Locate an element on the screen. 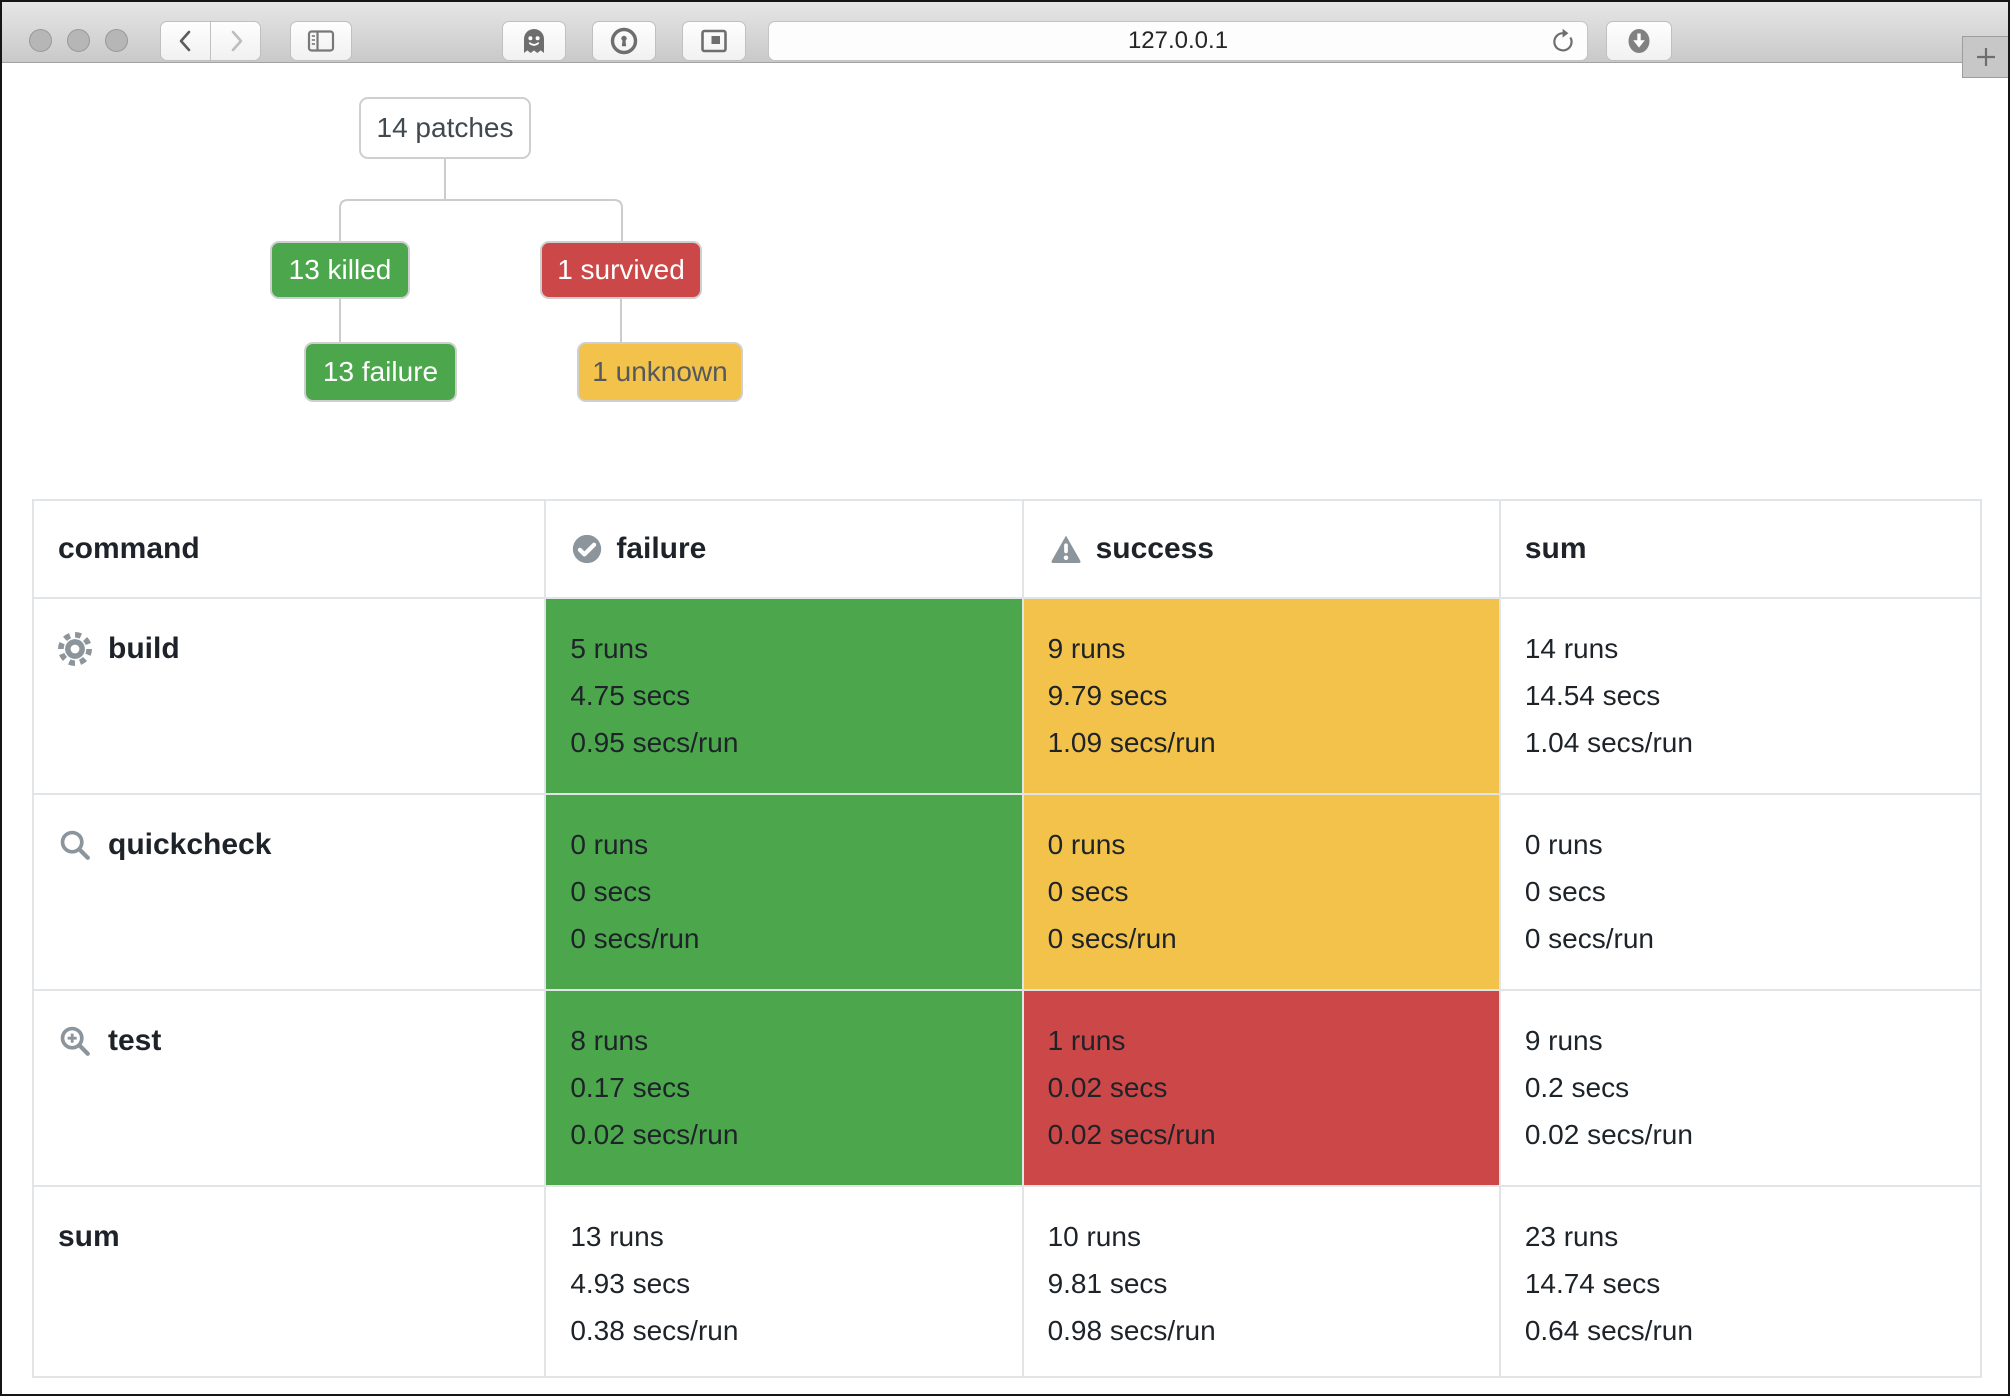  new-tab-button is located at coordinates (1985, 57).